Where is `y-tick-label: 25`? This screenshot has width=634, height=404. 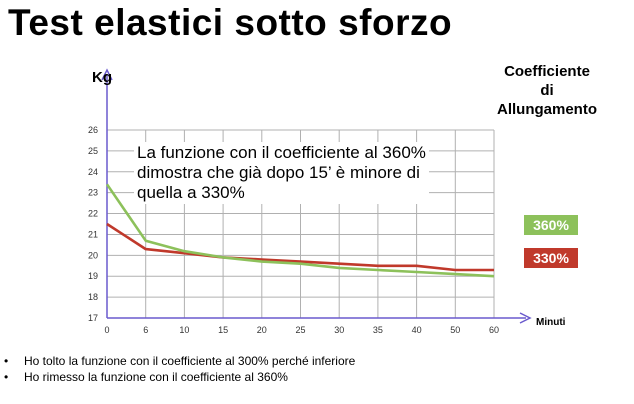 y-tick-label: 25 is located at coordinates (93, 151).